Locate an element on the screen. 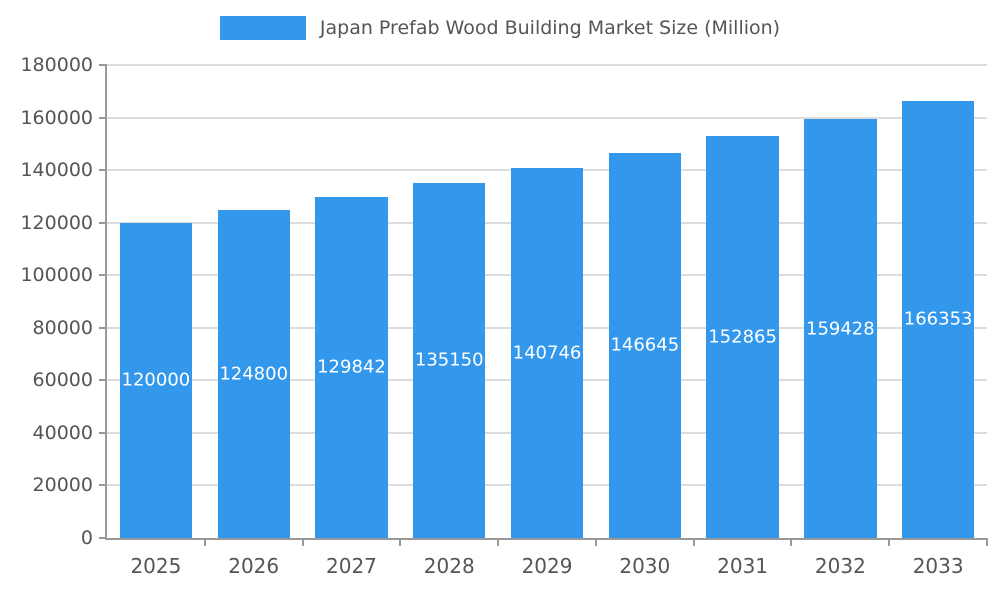 The width and height of the screenshot is (1000, 600). bar: 140746 is located at coordinates (547, 353).